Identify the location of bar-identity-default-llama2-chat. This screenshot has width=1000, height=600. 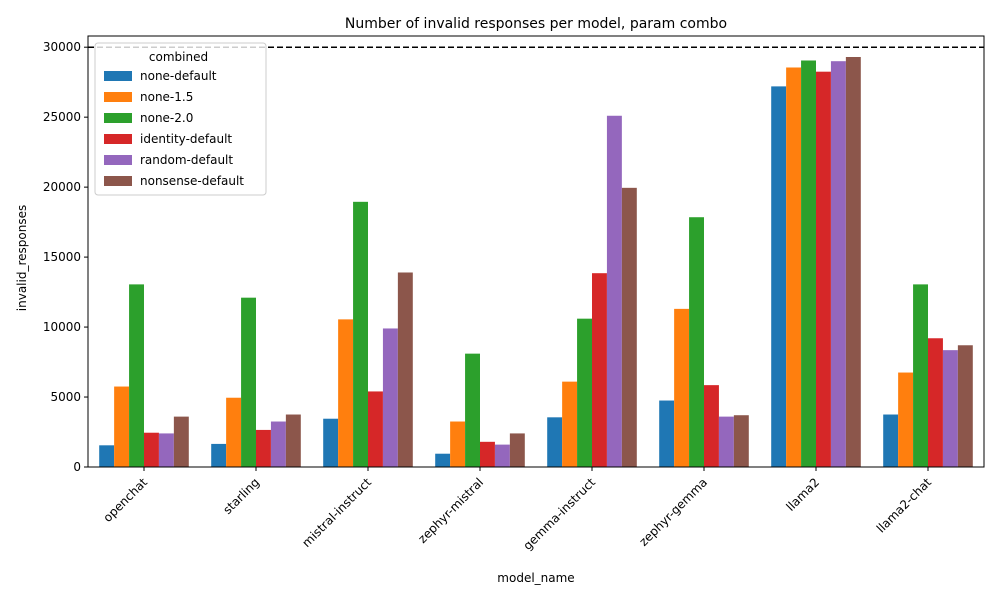
(935, 402).